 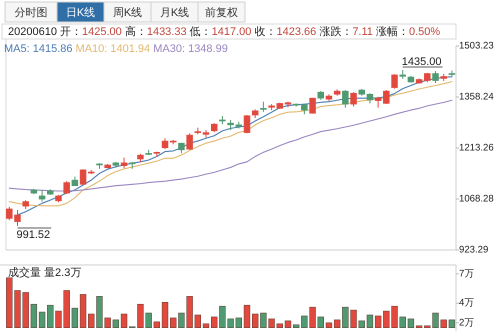 I want to click on text: 日K线, so click(x=81, y=12).